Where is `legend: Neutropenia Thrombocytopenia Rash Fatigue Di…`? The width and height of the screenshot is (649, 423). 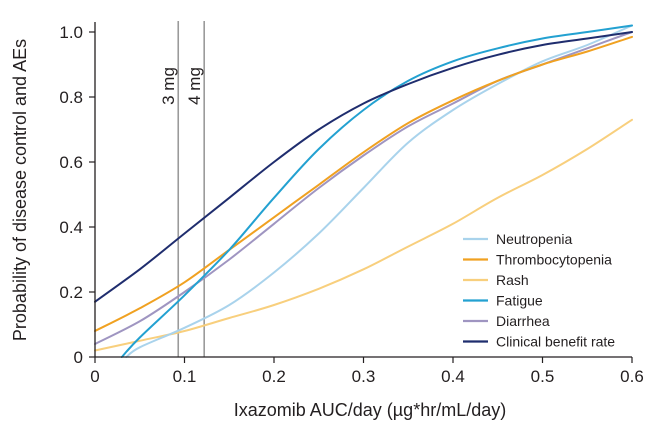
legend: Neutropenia Thrombocytopenia Rash Fatigue Di… is located at coordinates (539, 290).